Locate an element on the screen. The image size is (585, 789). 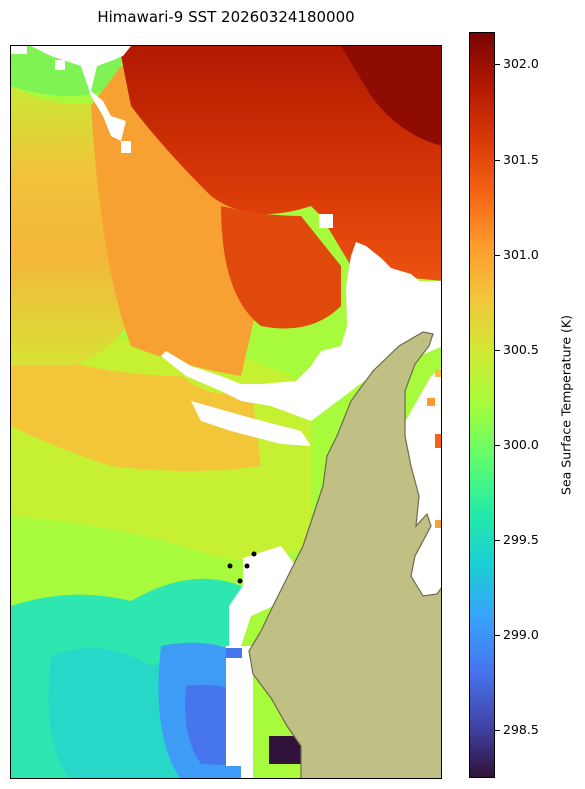
cloud-mask-nearshore is located at coordinates (262, 596).